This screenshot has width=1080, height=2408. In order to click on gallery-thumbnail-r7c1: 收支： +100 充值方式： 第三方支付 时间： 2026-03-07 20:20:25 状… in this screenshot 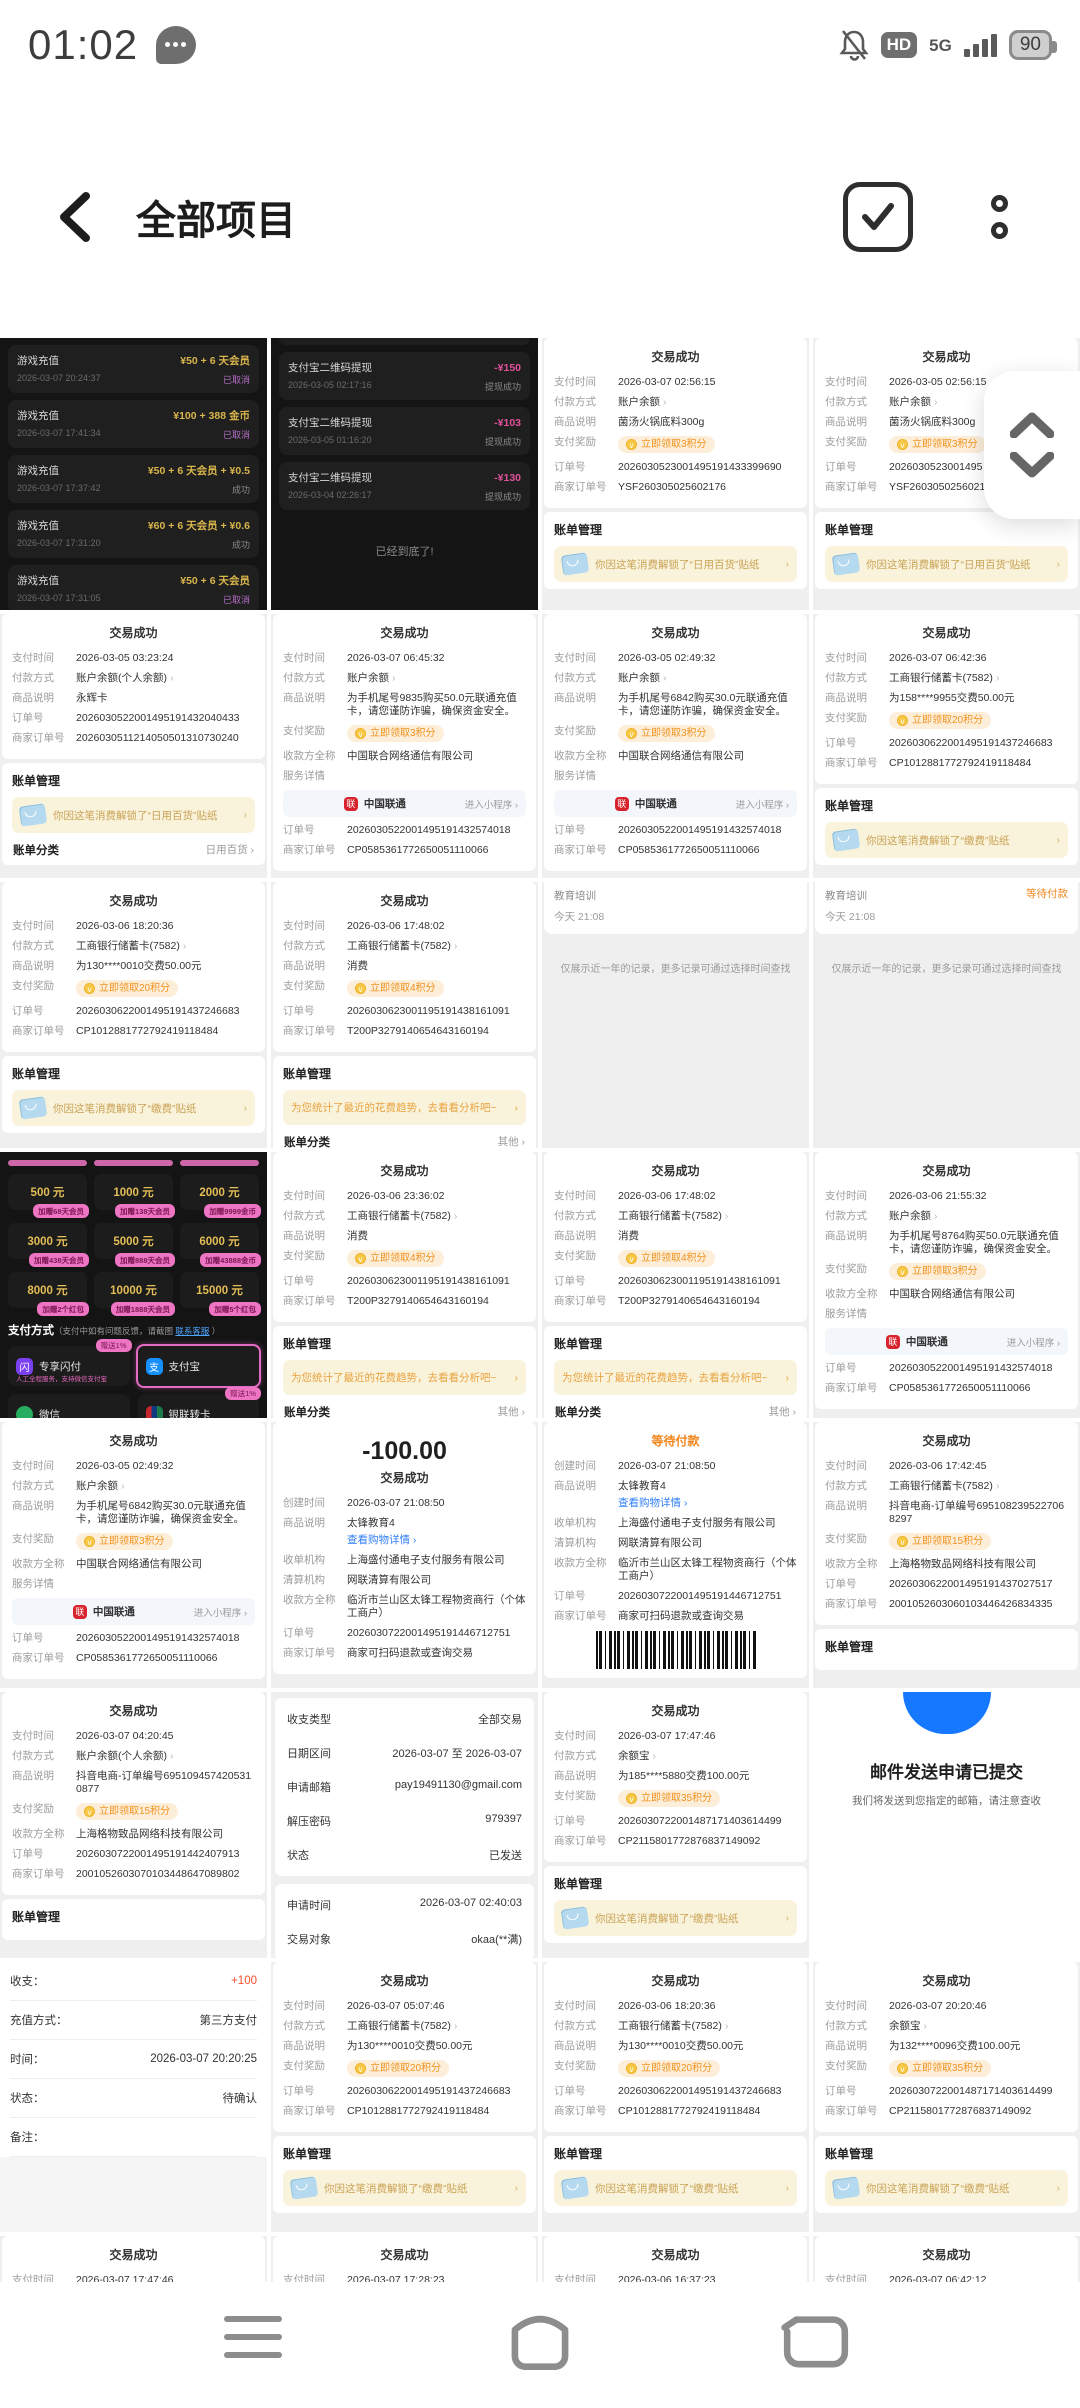, I will do `click(133, 2097)`.